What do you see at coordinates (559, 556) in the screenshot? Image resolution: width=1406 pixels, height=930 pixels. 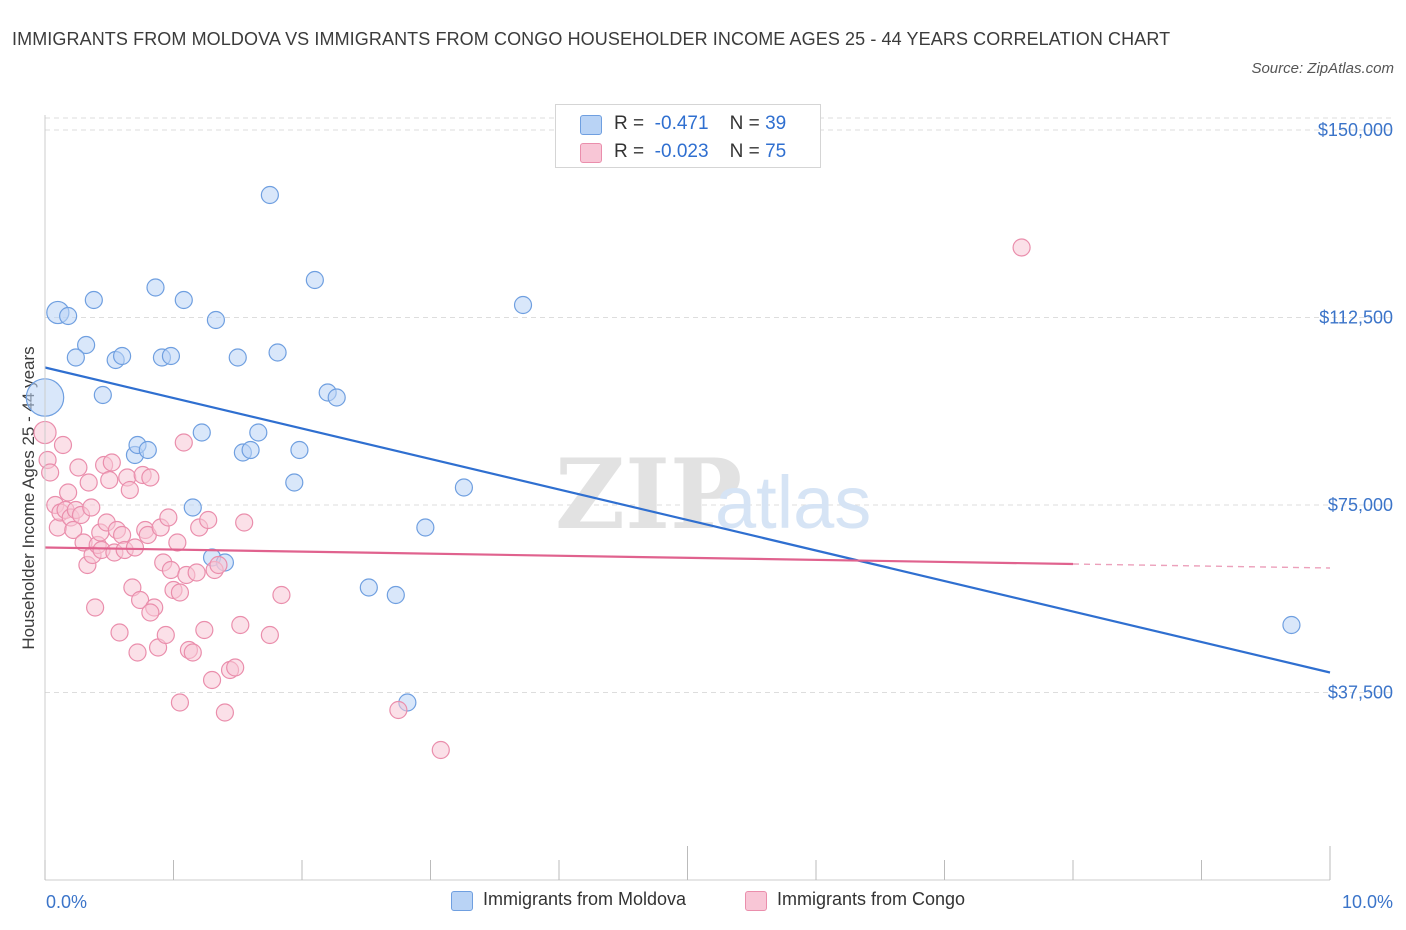 I see `congo-trend-line` at bounding box center [559, 556].